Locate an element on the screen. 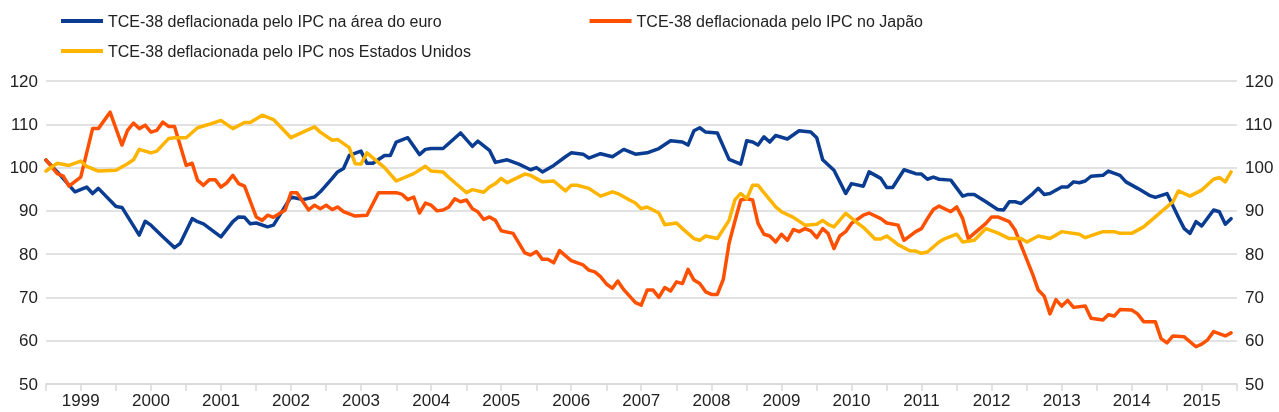  y2-tick-label: 110 is located at coordinates (1259, 124).